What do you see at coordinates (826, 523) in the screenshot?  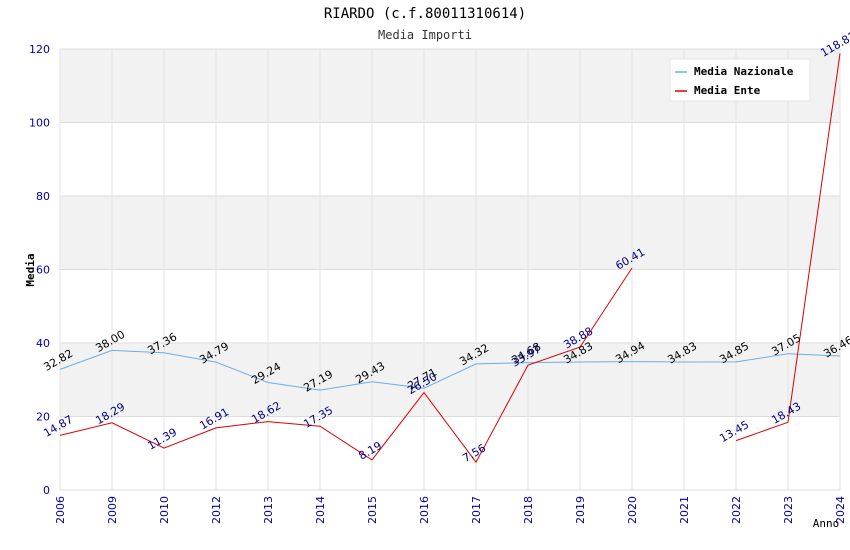 I see `x-axis-label: Anno` at bounding box center [826, 523].